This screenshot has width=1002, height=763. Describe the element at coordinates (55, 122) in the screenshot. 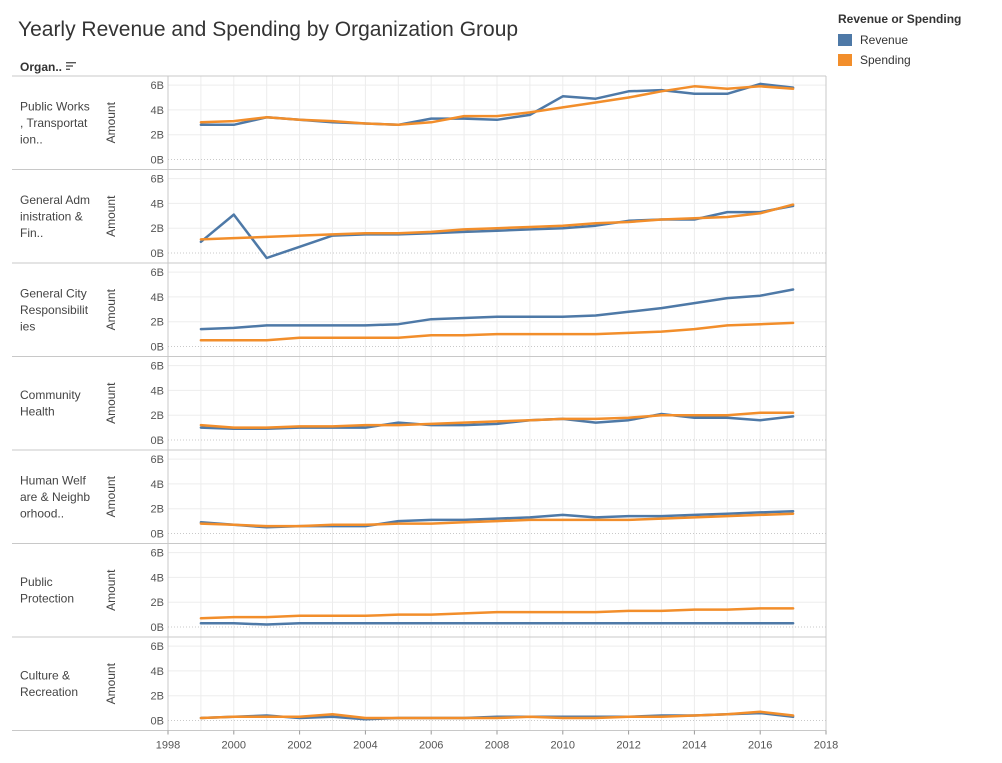

I see `panel-header: Public Works, Transportat ion..` at that location.